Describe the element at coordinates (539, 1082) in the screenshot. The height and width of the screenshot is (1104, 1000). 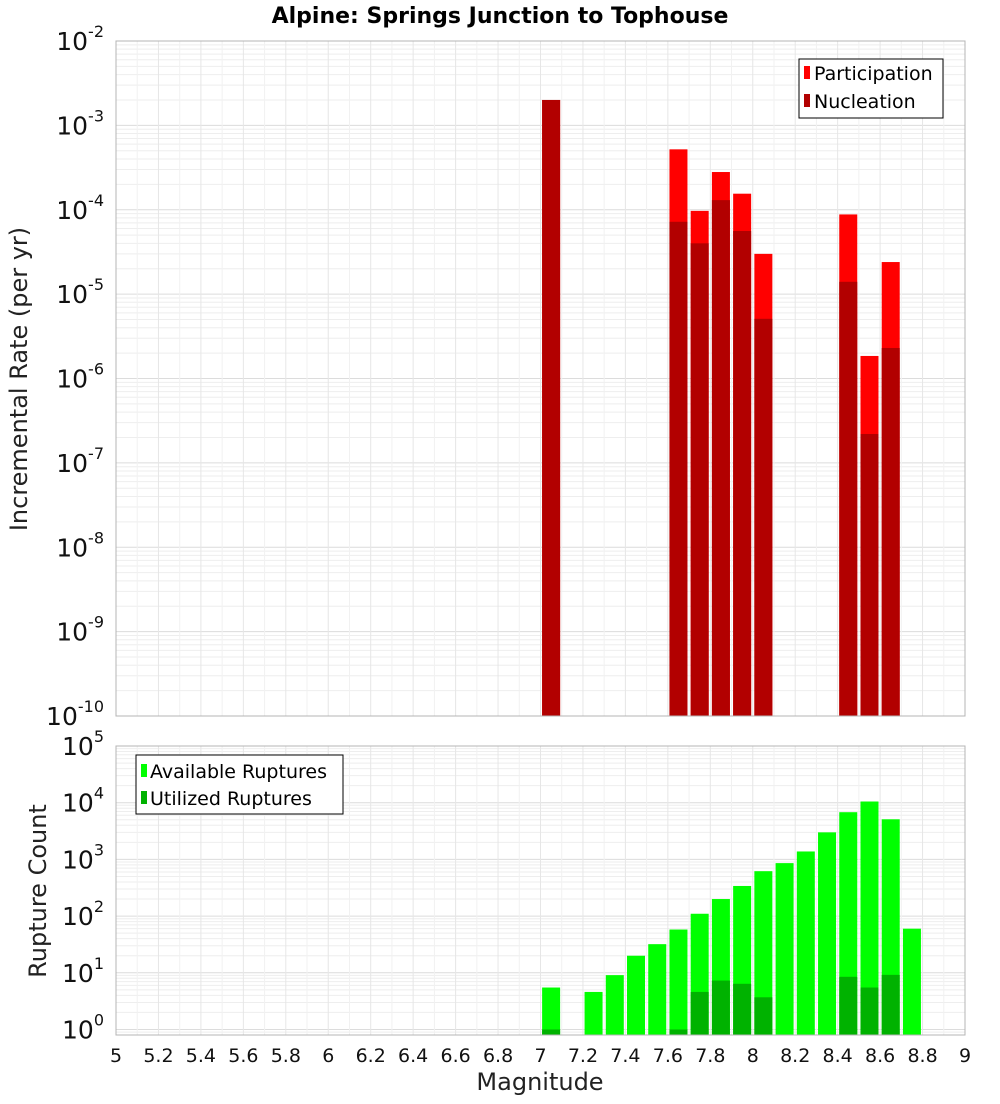
I see `x-axis-label: Magnitude` at that location.